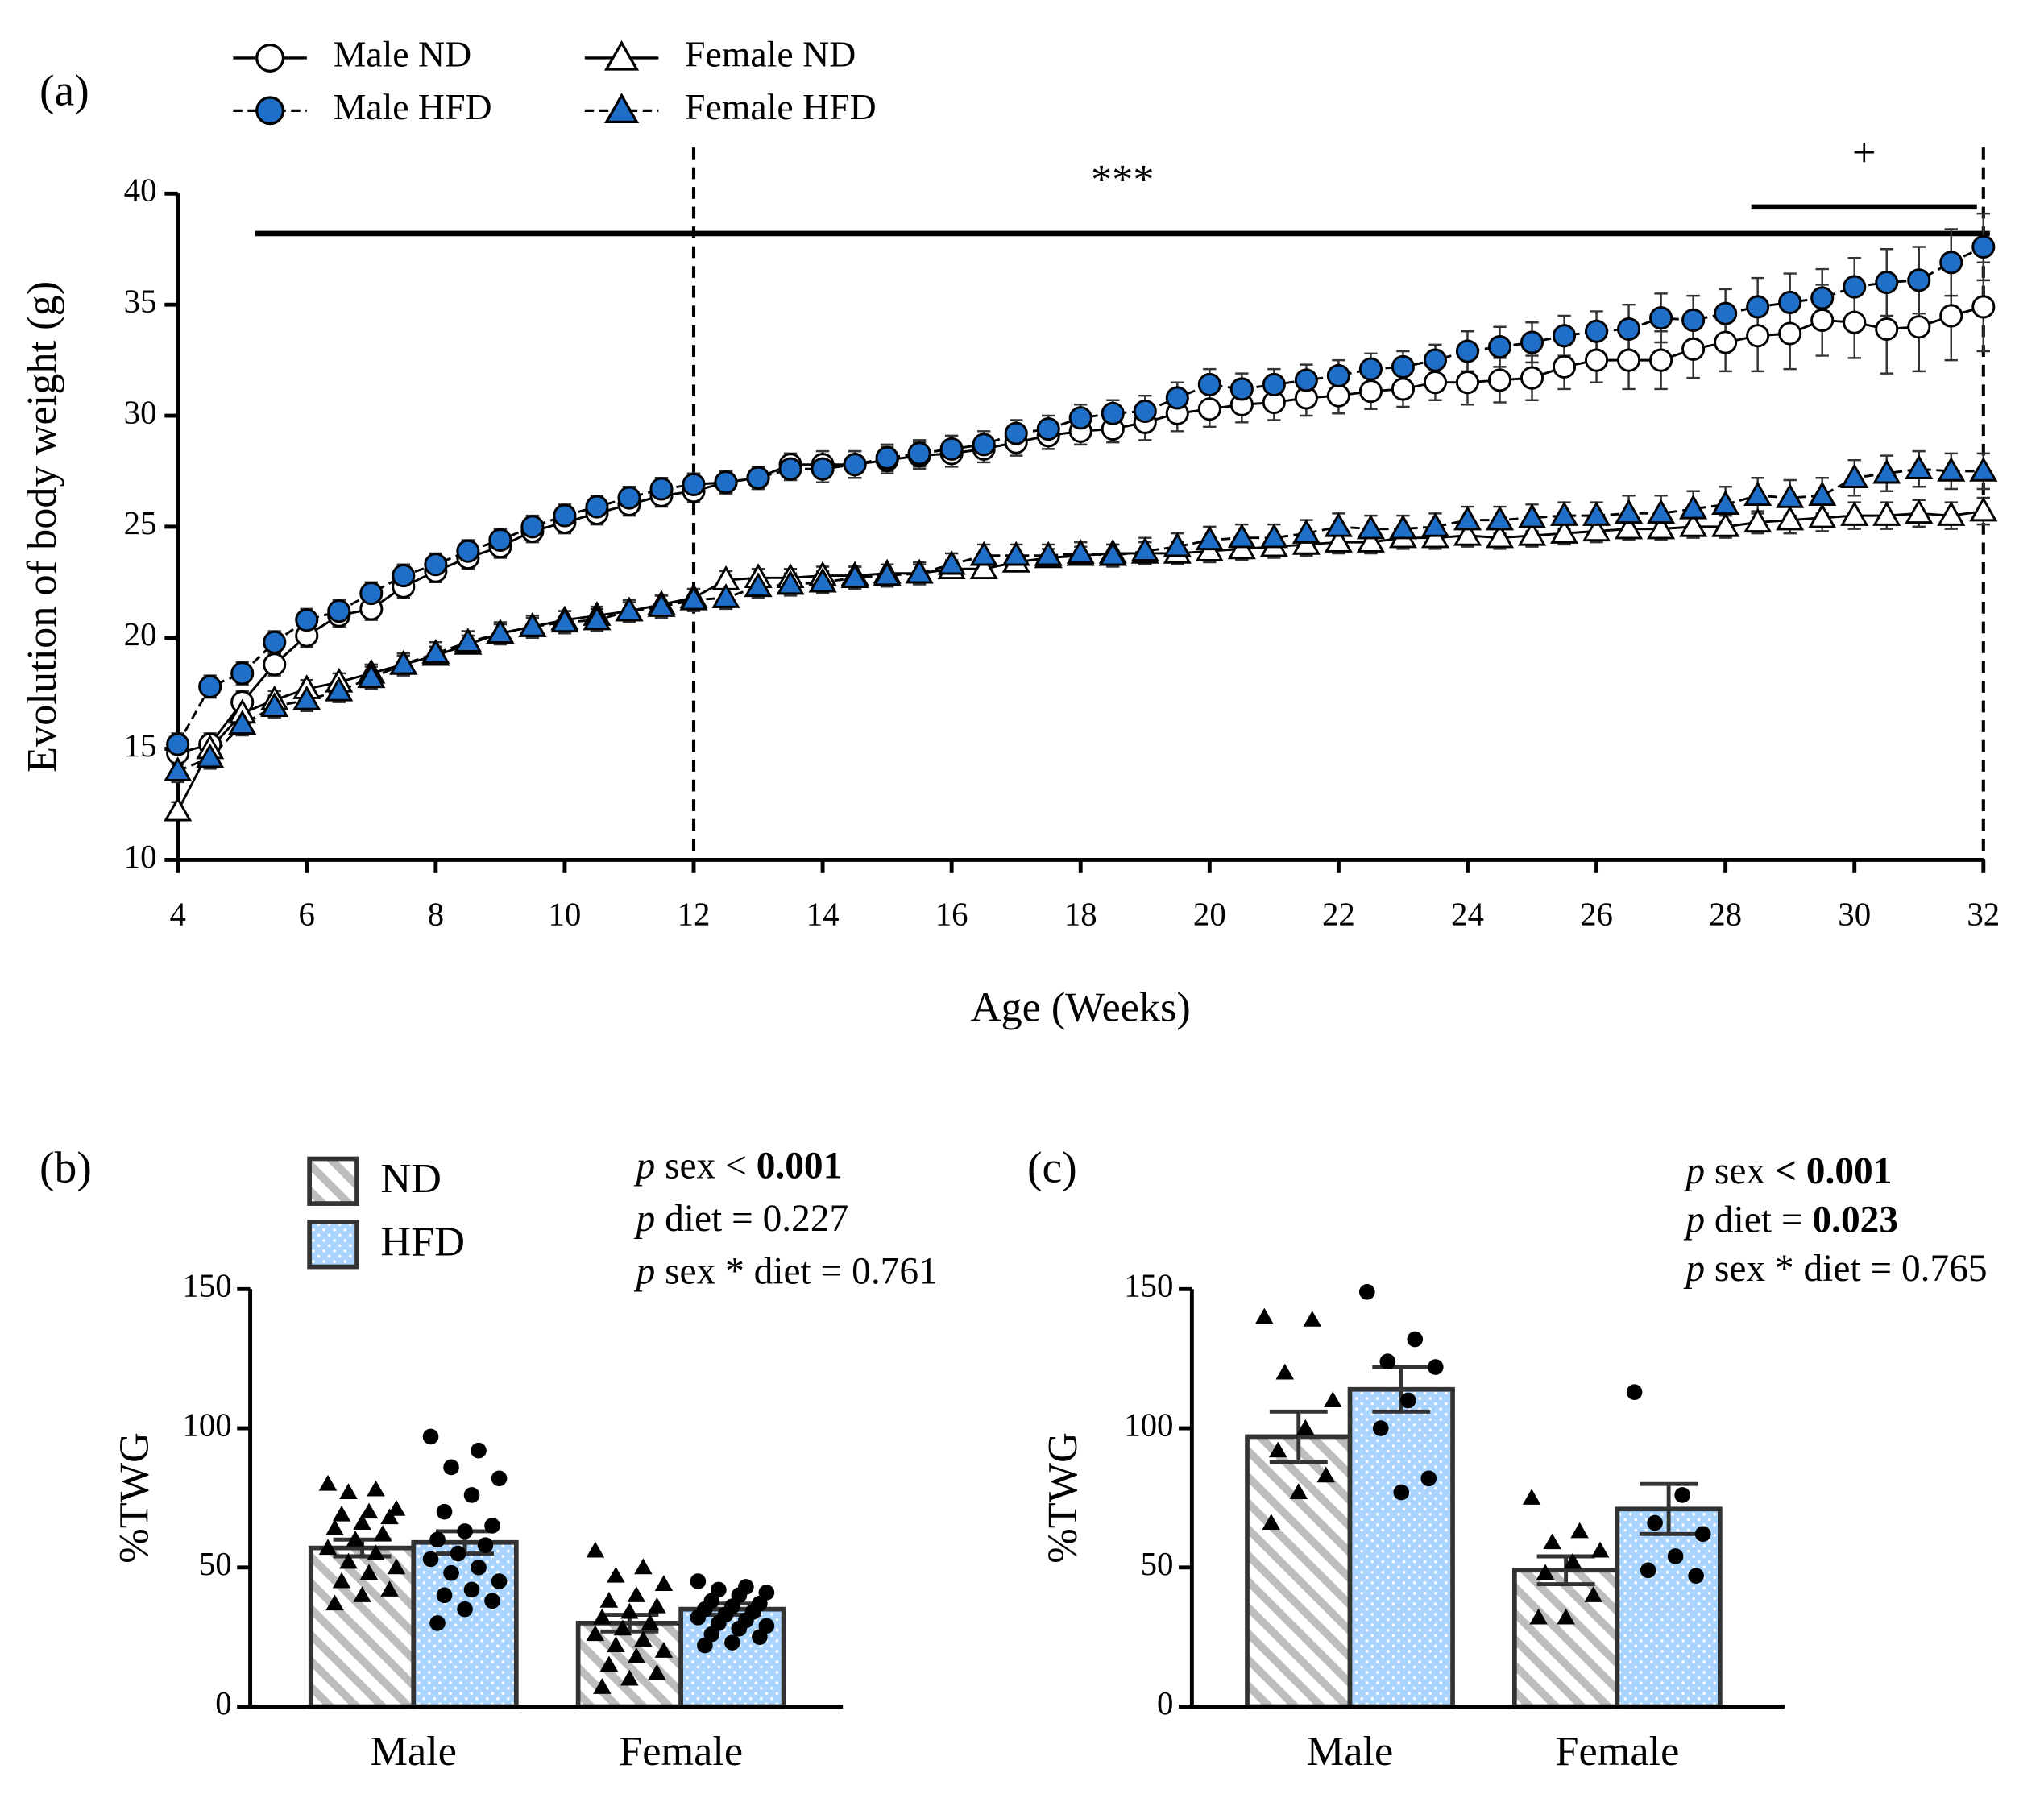 This screenshot has height=1798, width=2044. Describe the element at coordinates (1209, 915) in the screenshot. I see `x-tick-label: 20` at that location.